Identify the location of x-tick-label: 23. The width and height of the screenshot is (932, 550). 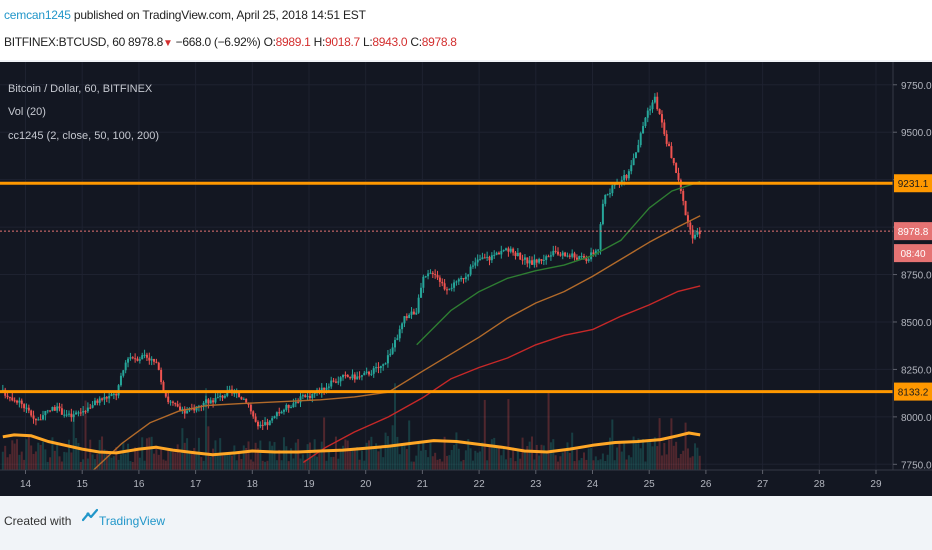
(536, 484).